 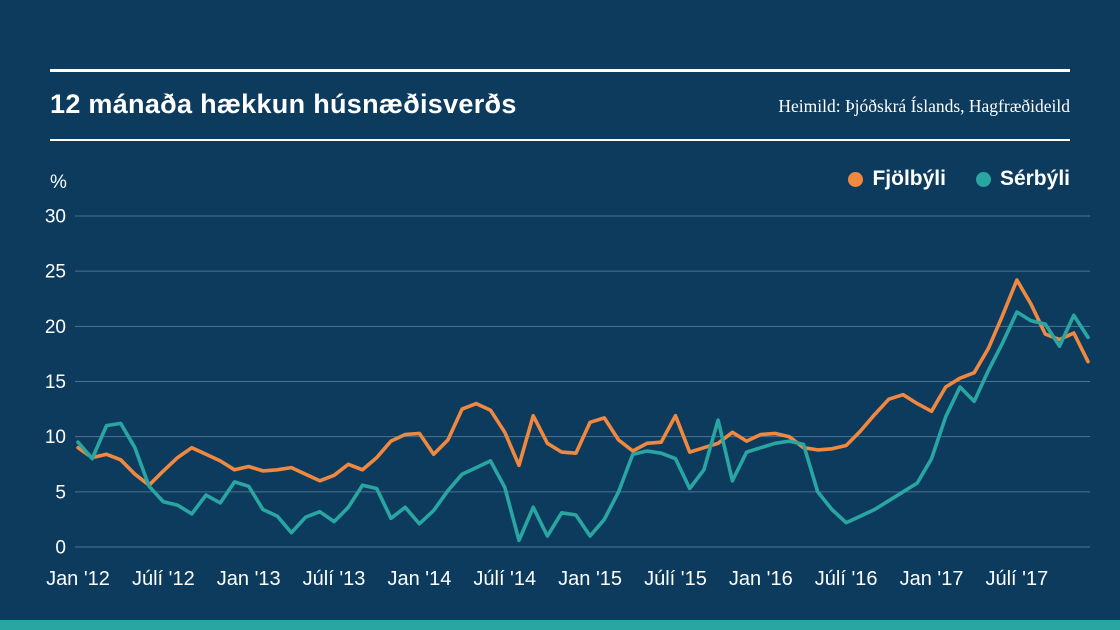 What do you see at coordinates (856, 179) in the screenshot?
I see `legend-dot-fjolbyli` at bounding box center [856, 179].